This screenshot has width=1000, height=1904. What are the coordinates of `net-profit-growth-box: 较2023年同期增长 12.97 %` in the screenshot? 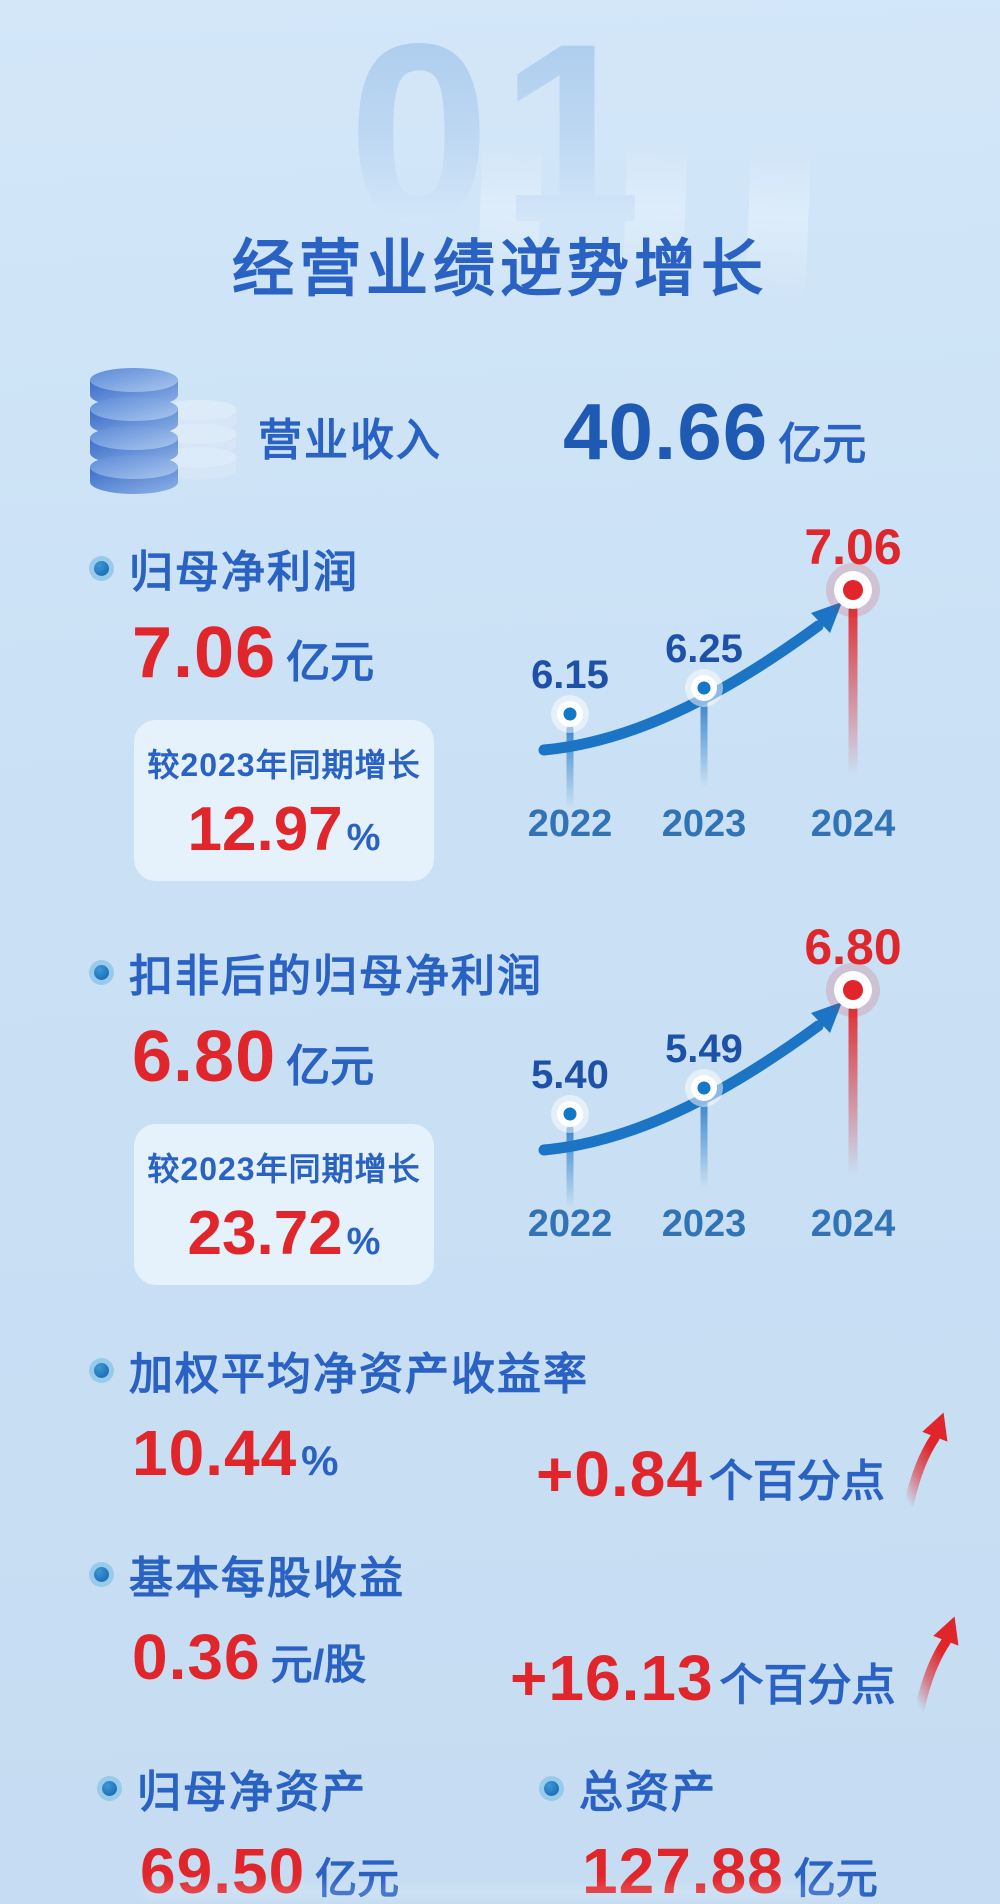 It's located at (284, 800).